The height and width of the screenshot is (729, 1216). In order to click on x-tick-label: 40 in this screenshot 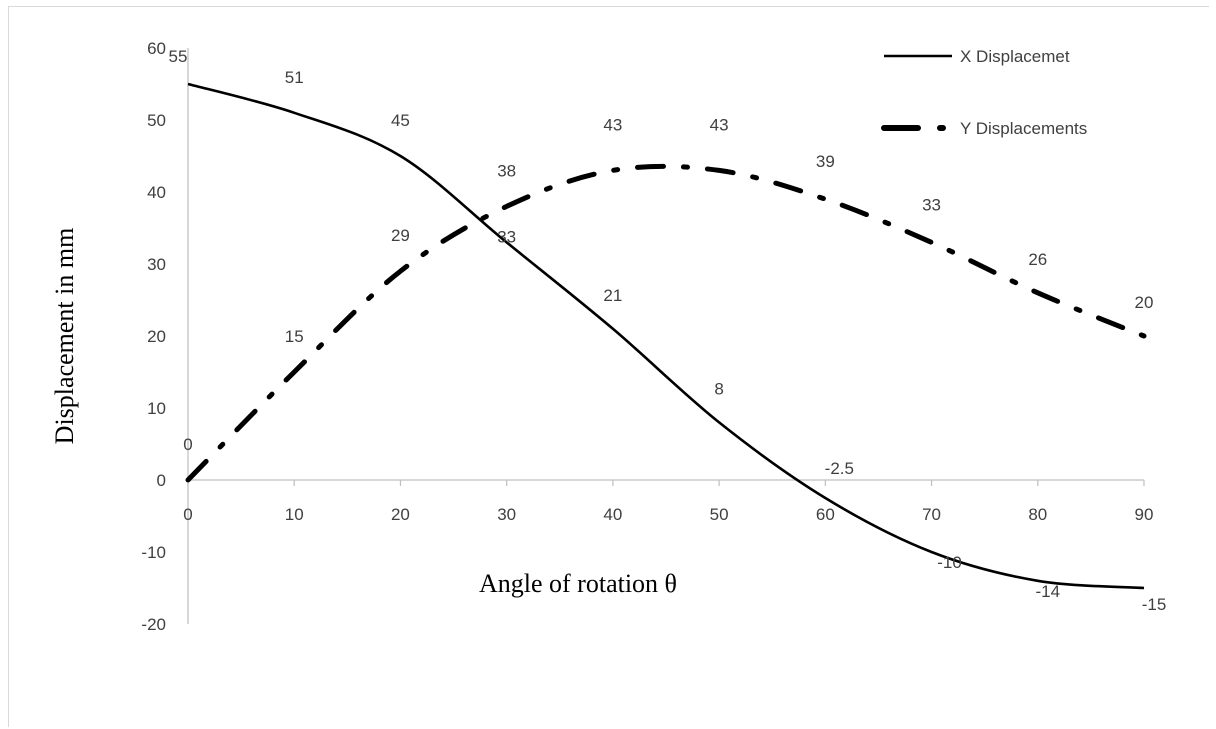, I will do `click(612, 514)`.